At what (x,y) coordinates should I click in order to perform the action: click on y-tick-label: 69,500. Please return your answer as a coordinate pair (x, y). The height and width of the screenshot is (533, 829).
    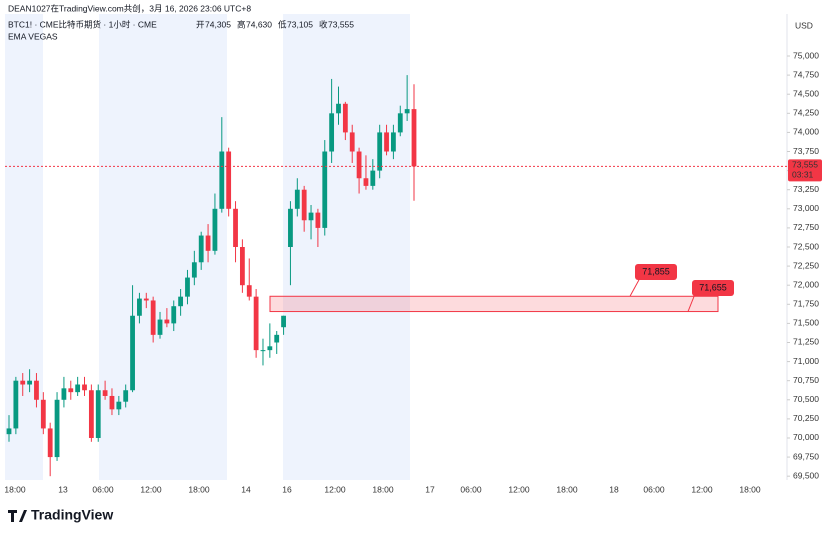
    Looking at the image, I should click on (806, 475).